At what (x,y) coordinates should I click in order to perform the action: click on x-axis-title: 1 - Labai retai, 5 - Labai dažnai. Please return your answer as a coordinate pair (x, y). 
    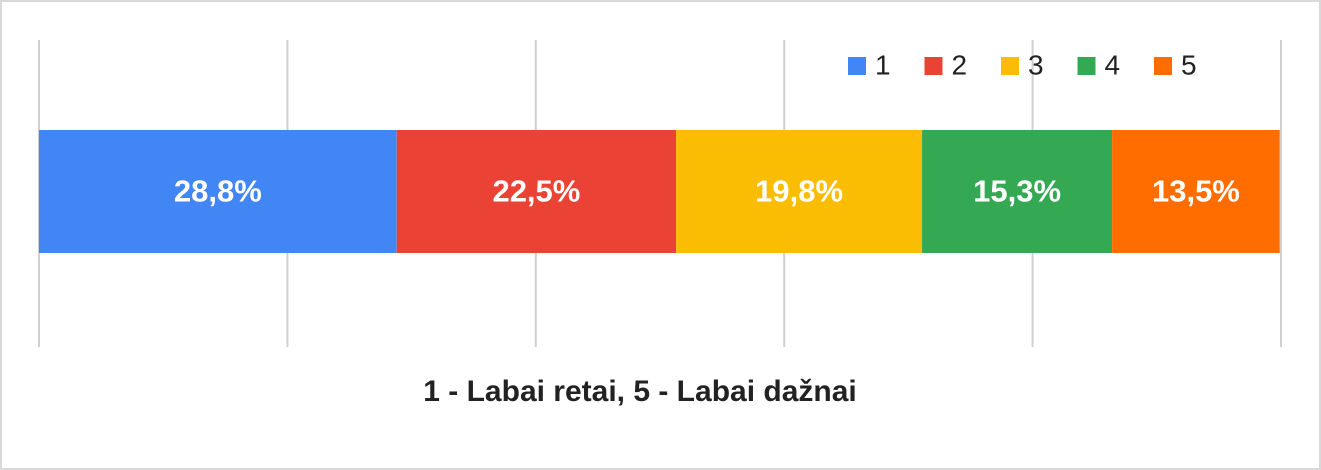
    Looking at the image, I should click on (639, 391).